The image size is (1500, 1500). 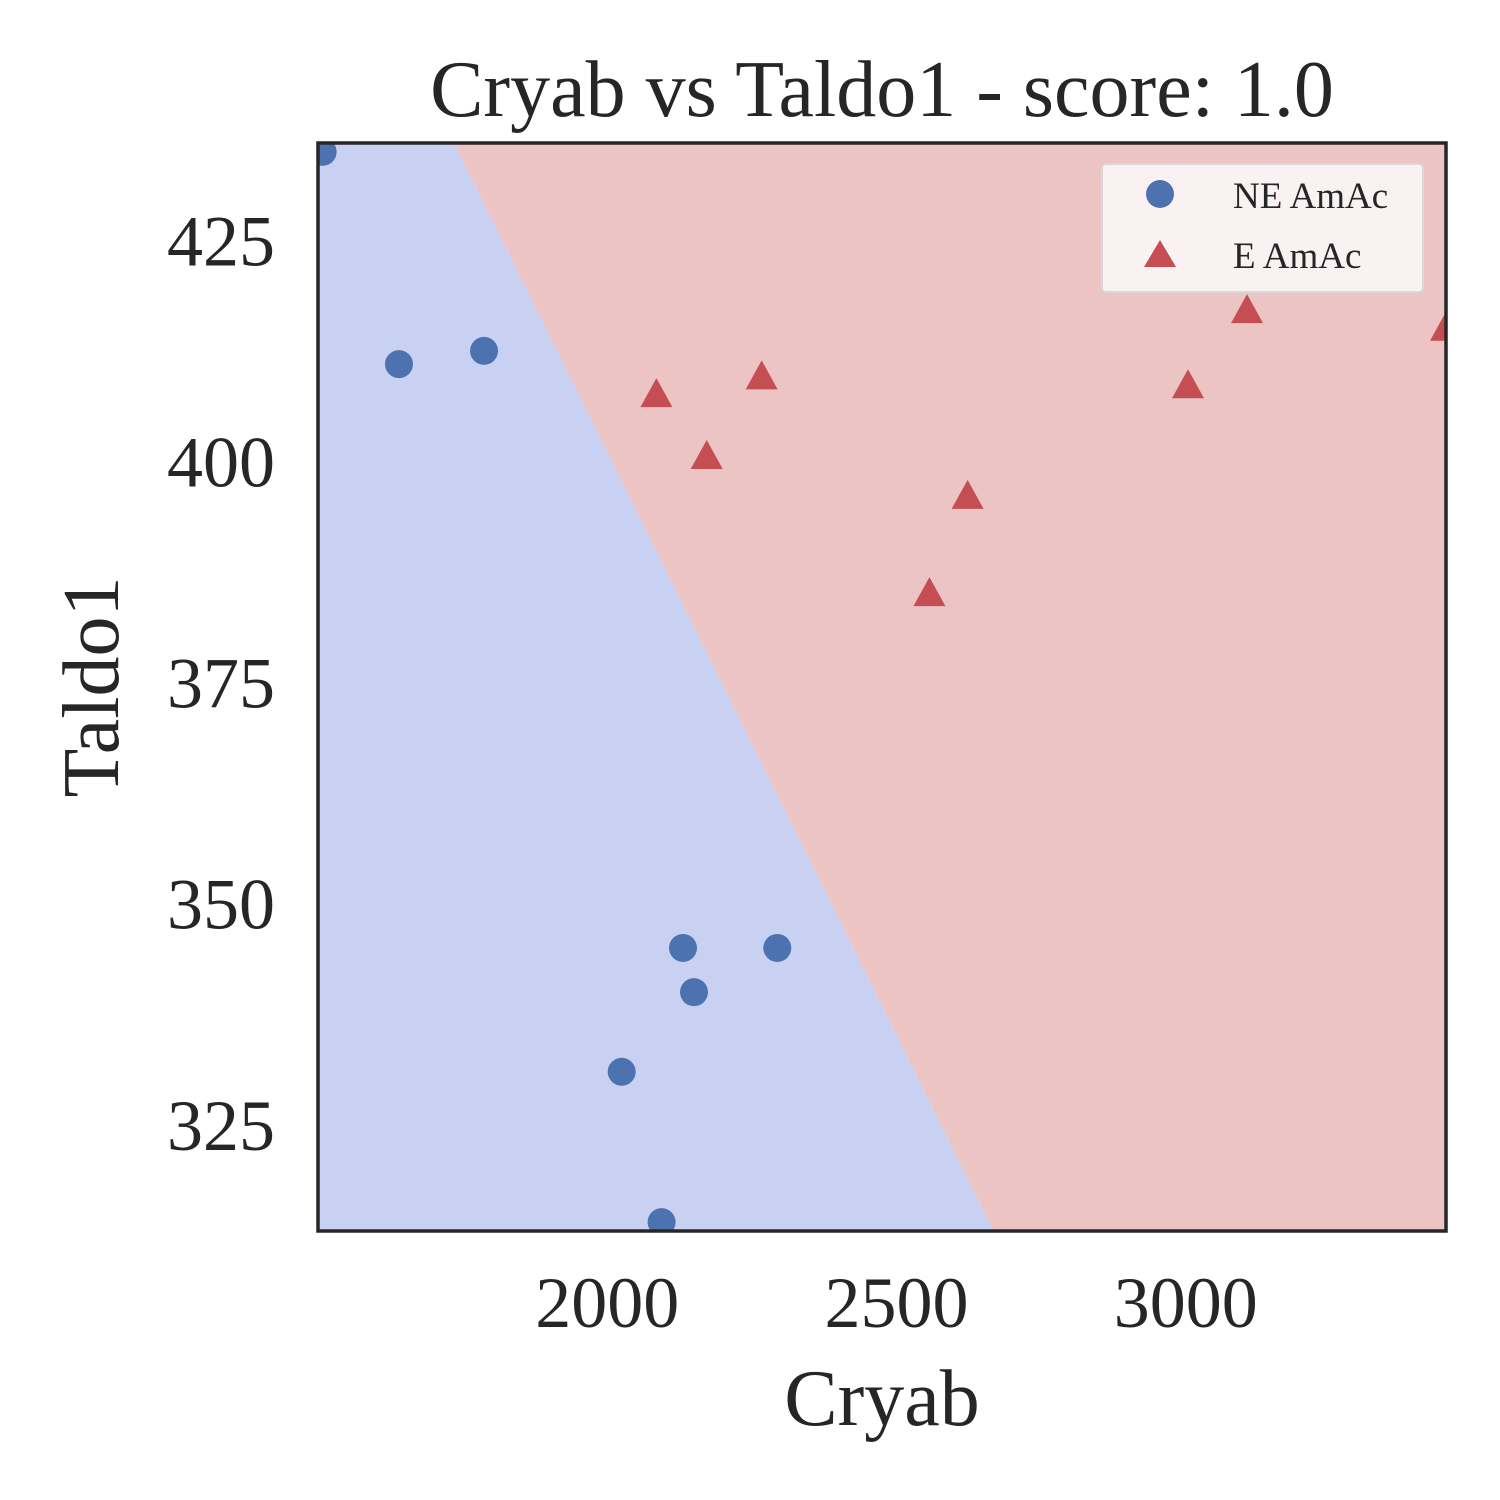 What do you see at coordinates (882, 1399) in the screenshot?
I see `x-axis-label: Cryab` at bounding box center [882, 1399].